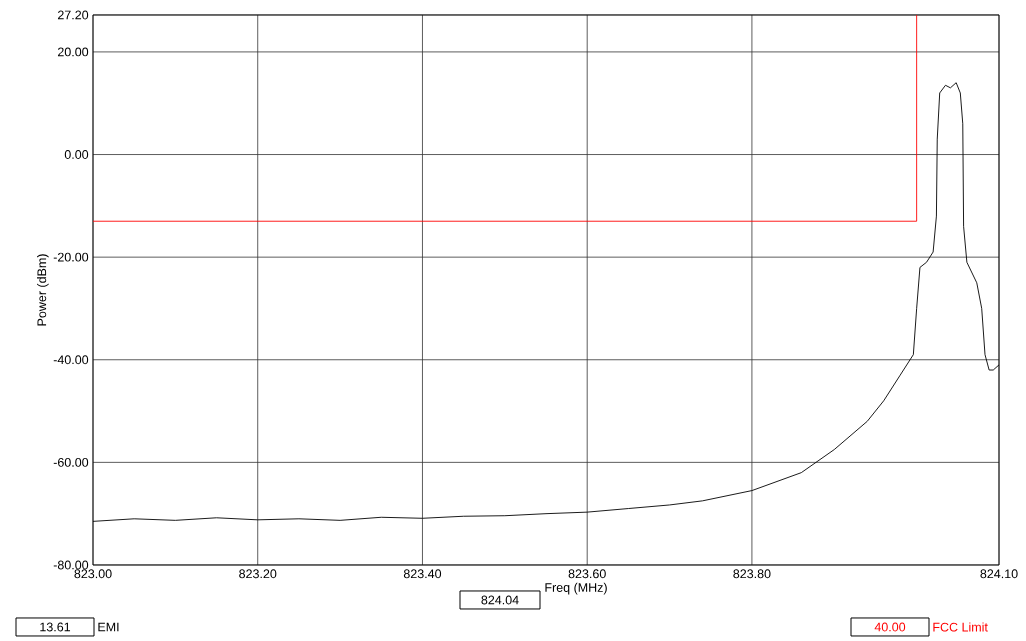 The width and height of the screenshot is (1026, 641). Describe the element at coordinates (71, 257) in the screenshot. I see `y-tick-label: -20.00` at that location.